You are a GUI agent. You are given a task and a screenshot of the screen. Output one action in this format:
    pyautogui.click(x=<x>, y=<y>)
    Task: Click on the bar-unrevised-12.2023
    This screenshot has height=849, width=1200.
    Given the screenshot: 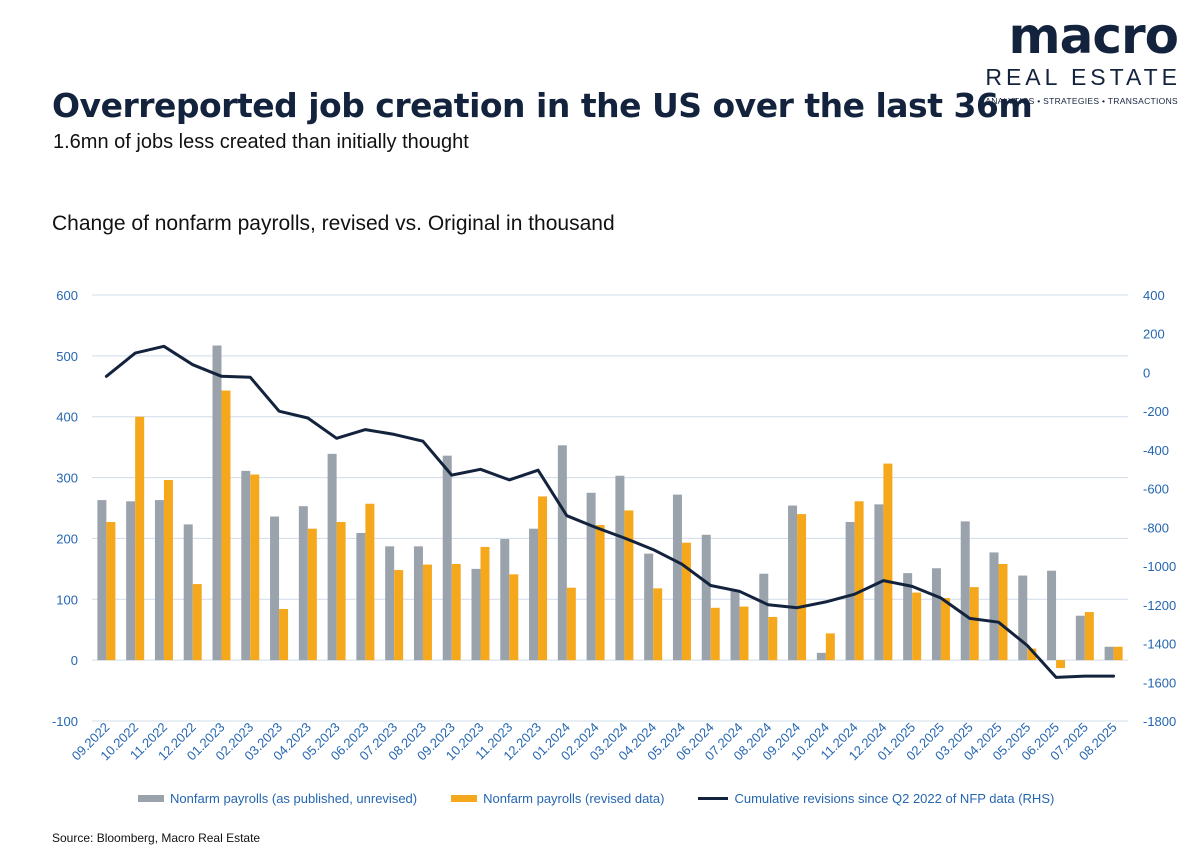 What is the action you would take?
    pyautogui.click(x=534, y=594)
    